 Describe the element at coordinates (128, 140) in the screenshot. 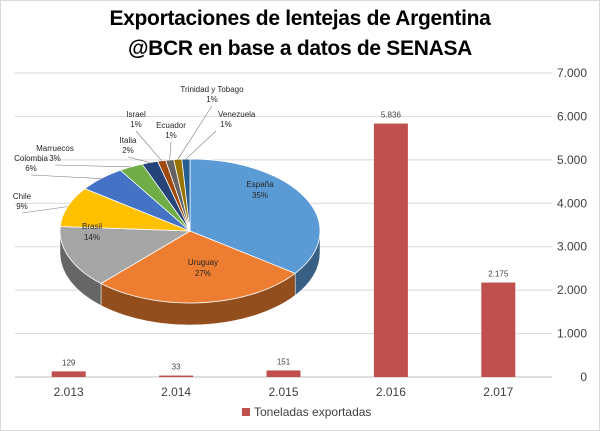

I see `pie-slice-label: Italia` at that location.